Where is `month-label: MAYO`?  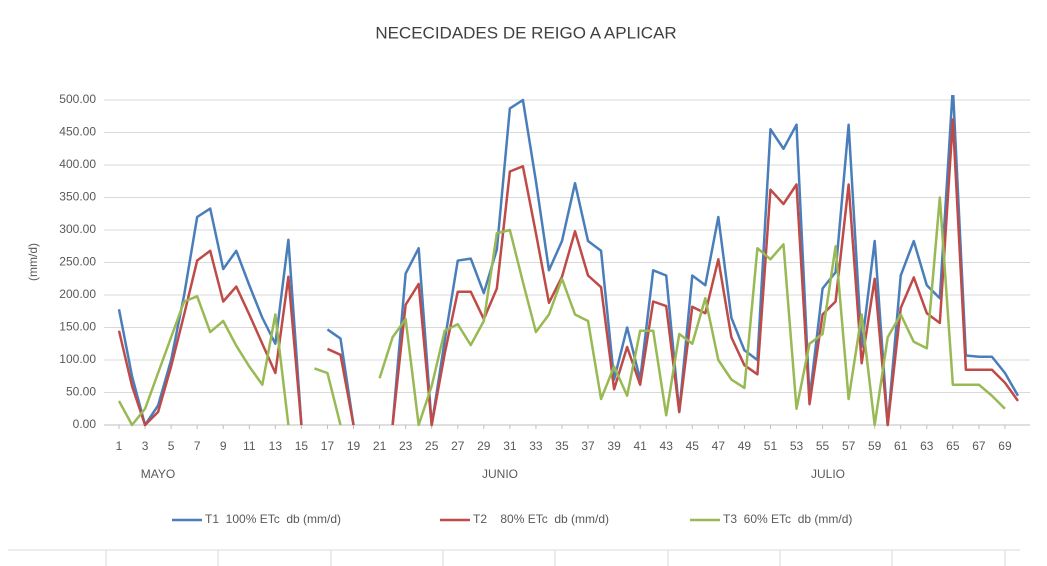 month-label: MAYO is located at coordinates (158, 474).